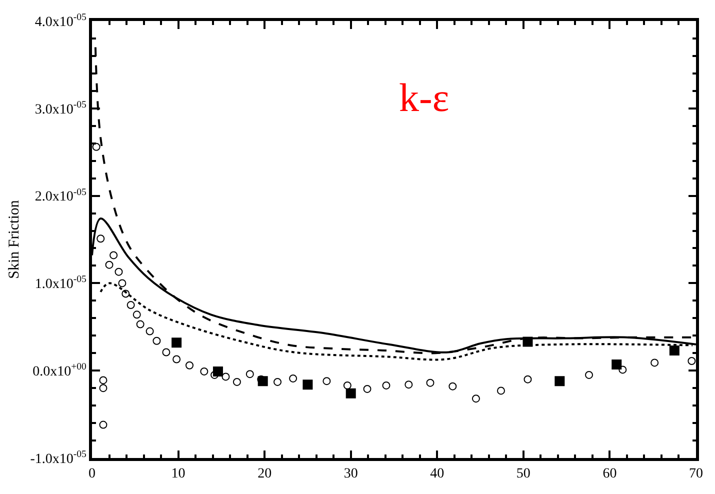 This screenshot has width=715, height=494. I want to click on y-tick-label: 1.0x10$^{-05}$, so click(60, 283).